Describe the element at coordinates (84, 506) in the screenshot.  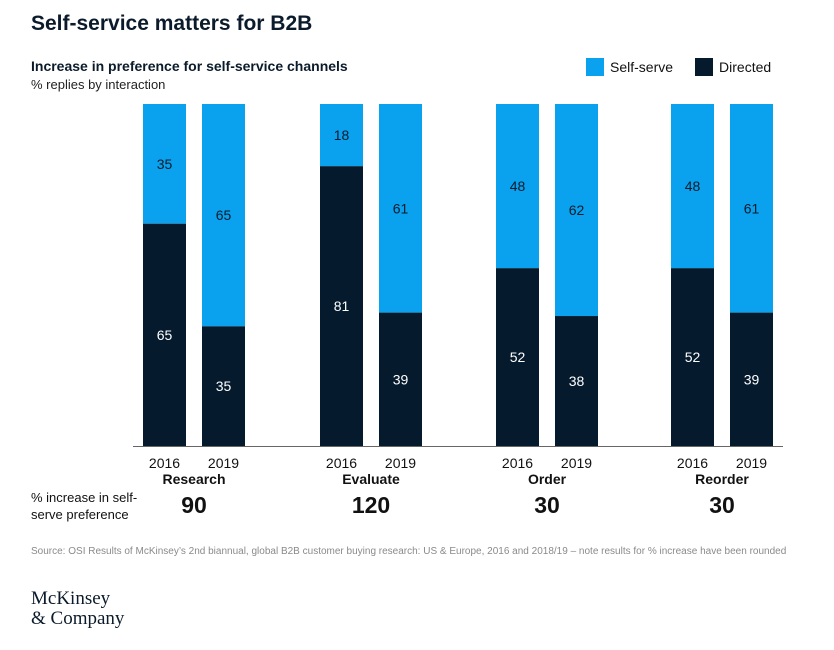
I see `increase-row-label: % increase in self-serve preference` at that location.